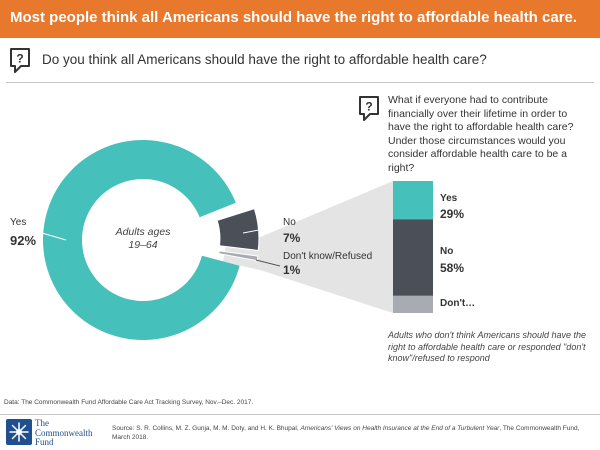  I want to click on center-label-line1: Adults ages, so click(143, 232).